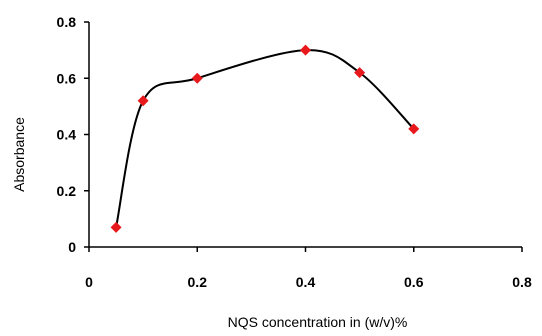  Describe the element at coordinates (67, 135) in the screenshot. I see `y-tick-label: 0.4` at that location.